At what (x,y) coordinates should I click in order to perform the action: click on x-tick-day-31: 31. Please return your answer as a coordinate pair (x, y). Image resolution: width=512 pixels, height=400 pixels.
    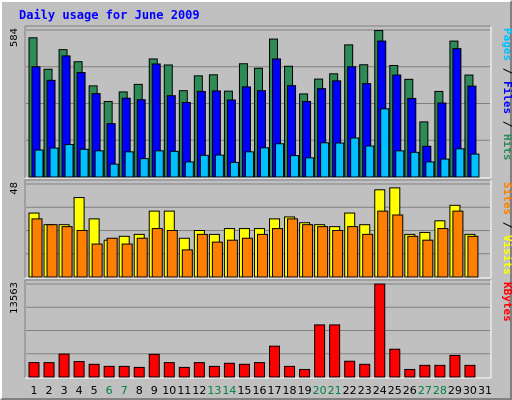
    Looking at the image, I should click on (485, 390).